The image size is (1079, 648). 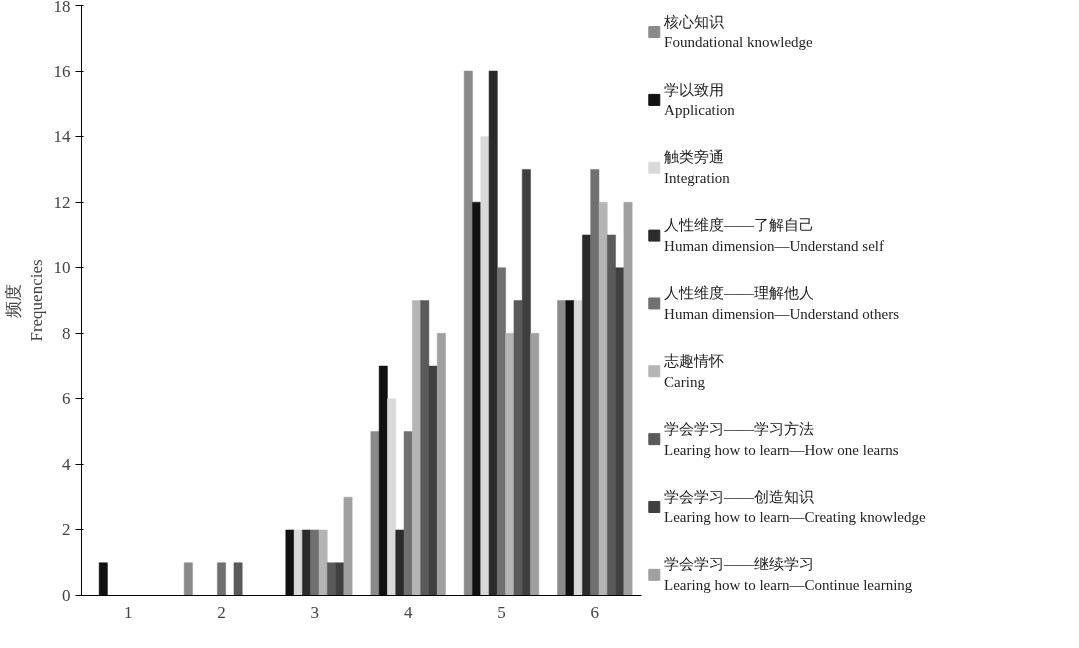 I want to click on legend-label: 志趣情怀 Caring, so click(x=694, y=371).